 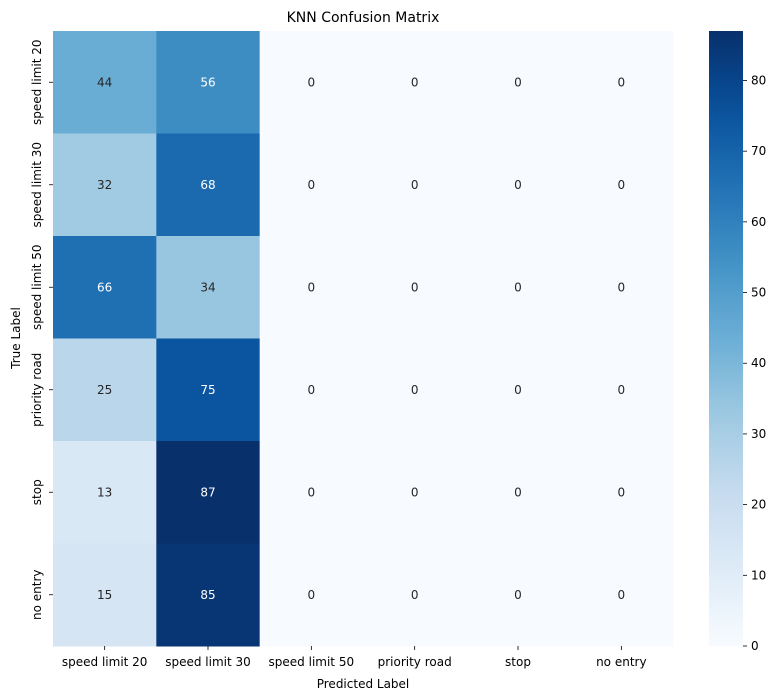 I want to click on cell-value-label: 15, so click(x=104, y=595).